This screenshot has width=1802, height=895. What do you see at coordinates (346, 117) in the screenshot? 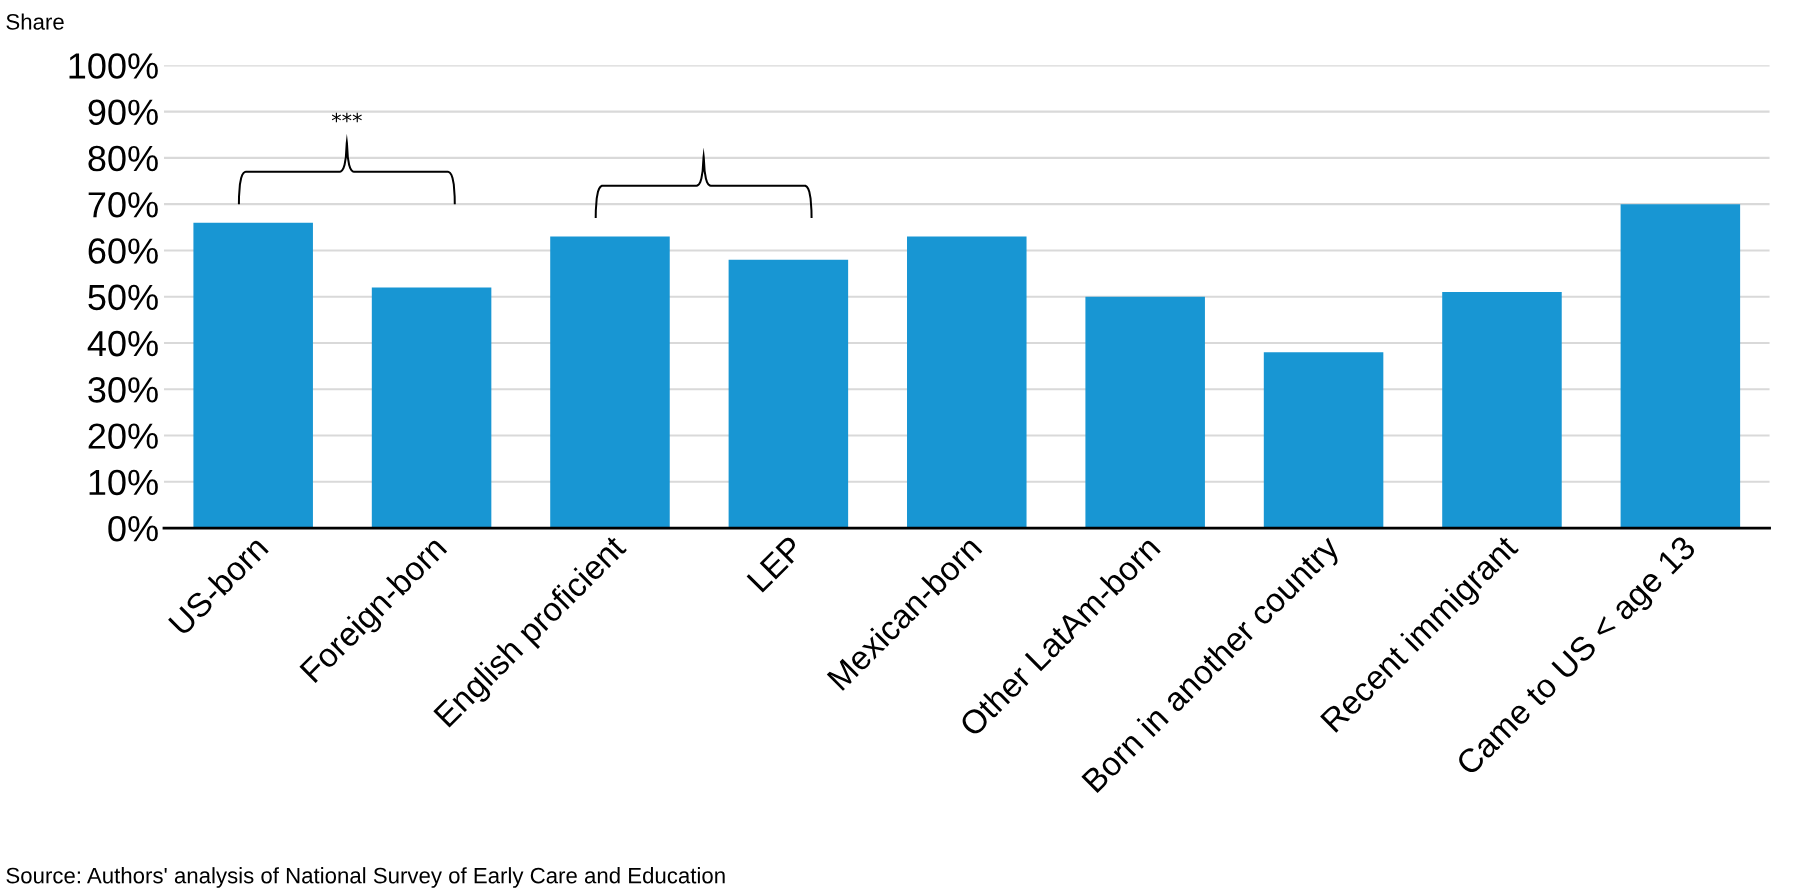
I see `annotation: ***` at bounding box center [346, 117].